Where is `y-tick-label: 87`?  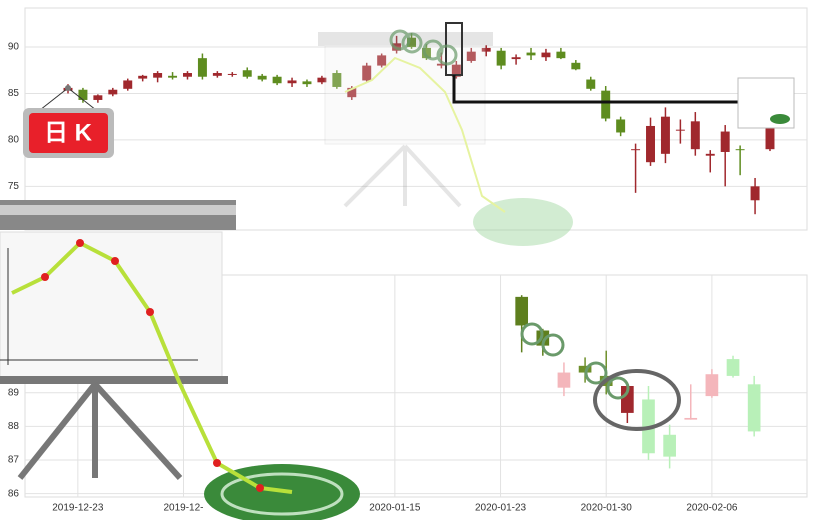 y-tick-label: 87 is located at coordinates (14, 460).